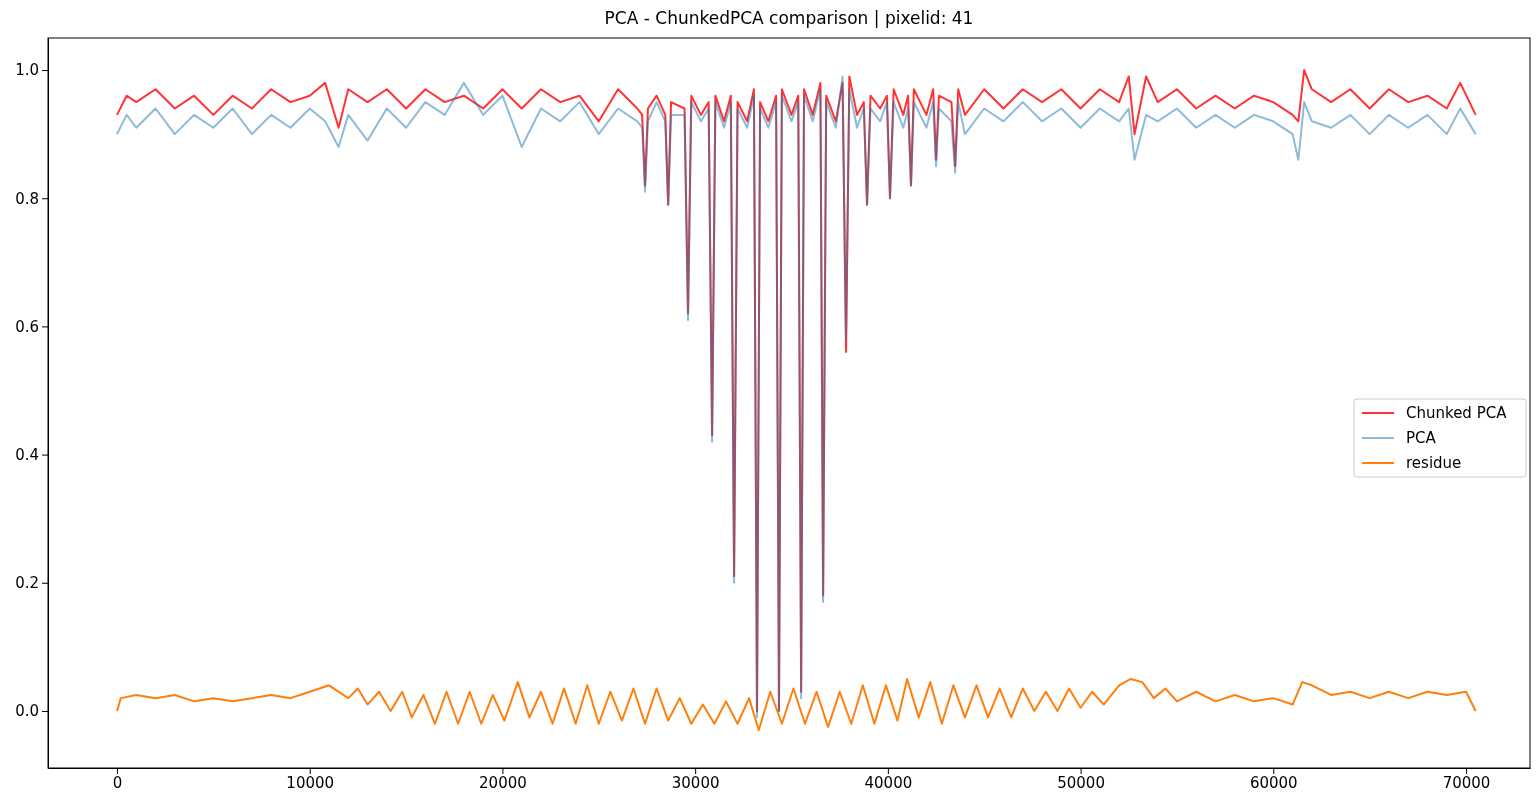 The height and width of the screenshot is (797, 1540). Describe the element at coordinates (888, 782) in the screenshot. I see `x-tick-label: 40000` at that location.